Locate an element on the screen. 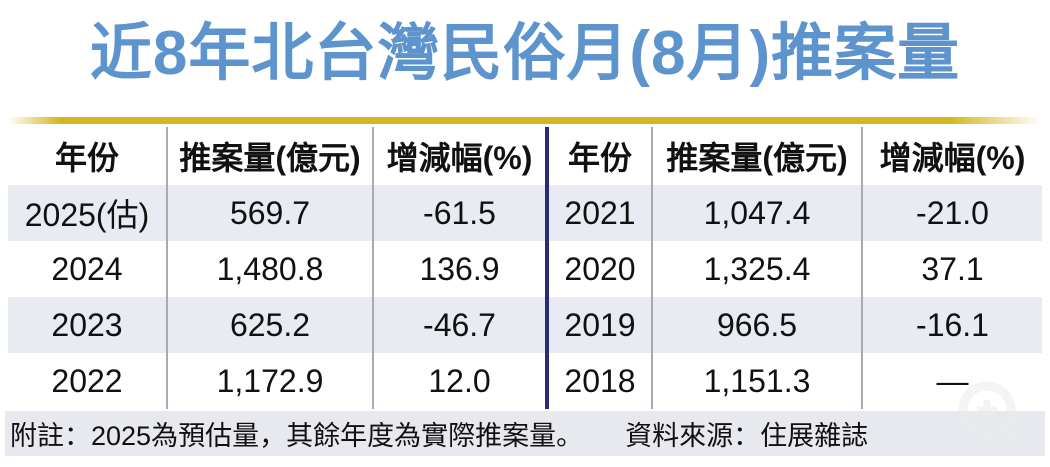  table-center-divider is located at coordinates (547, 268).